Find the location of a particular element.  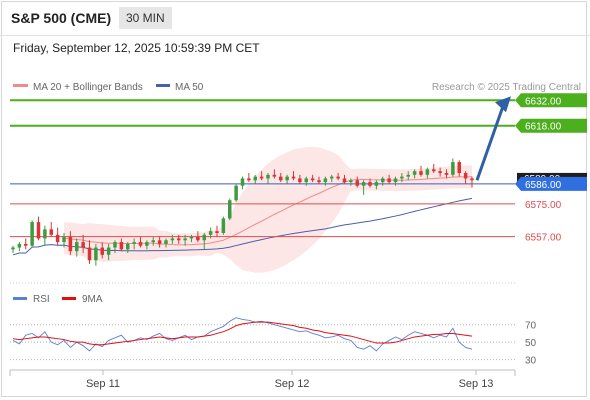

price-tag-text-6586.00: 6586.00 is located at coordinates (543, 185).